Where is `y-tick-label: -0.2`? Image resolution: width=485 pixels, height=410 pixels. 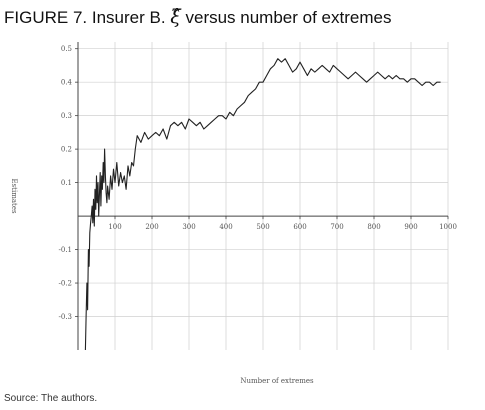
y-tick-label: -0.2 is located at coordinates (66, 284).